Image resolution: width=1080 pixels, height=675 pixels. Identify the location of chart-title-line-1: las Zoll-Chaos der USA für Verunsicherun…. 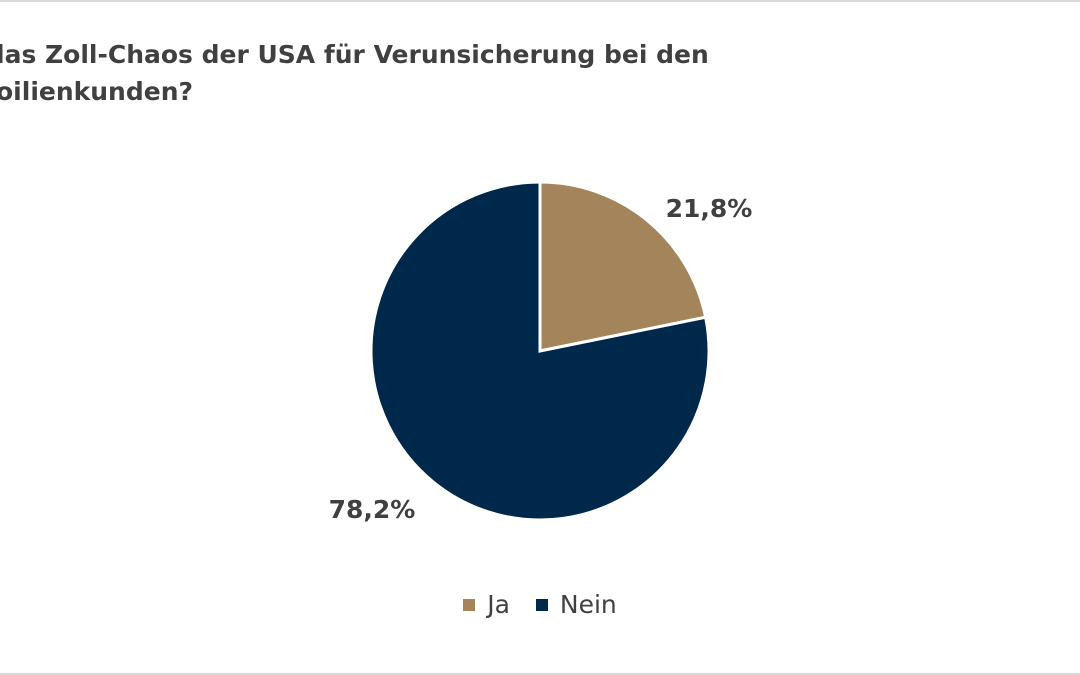
(354, 54).